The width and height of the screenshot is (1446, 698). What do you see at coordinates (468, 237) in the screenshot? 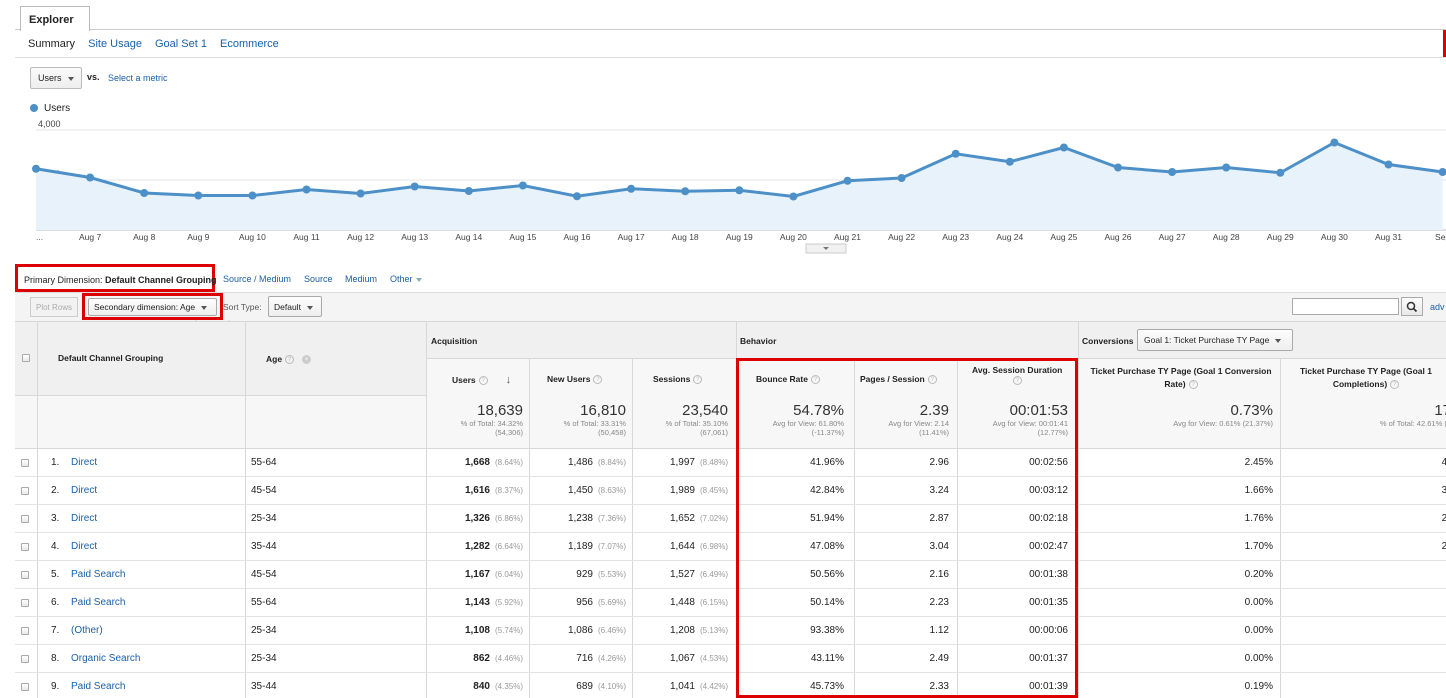
I see `x-tick-label: Aug 14` at bounding box center [468, 237].